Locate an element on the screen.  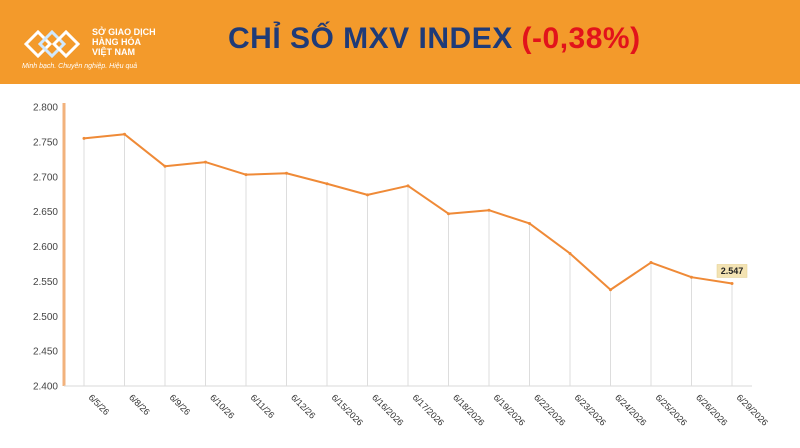
x-tick-label: 6/12/26 is located at coordinates (303, 406).